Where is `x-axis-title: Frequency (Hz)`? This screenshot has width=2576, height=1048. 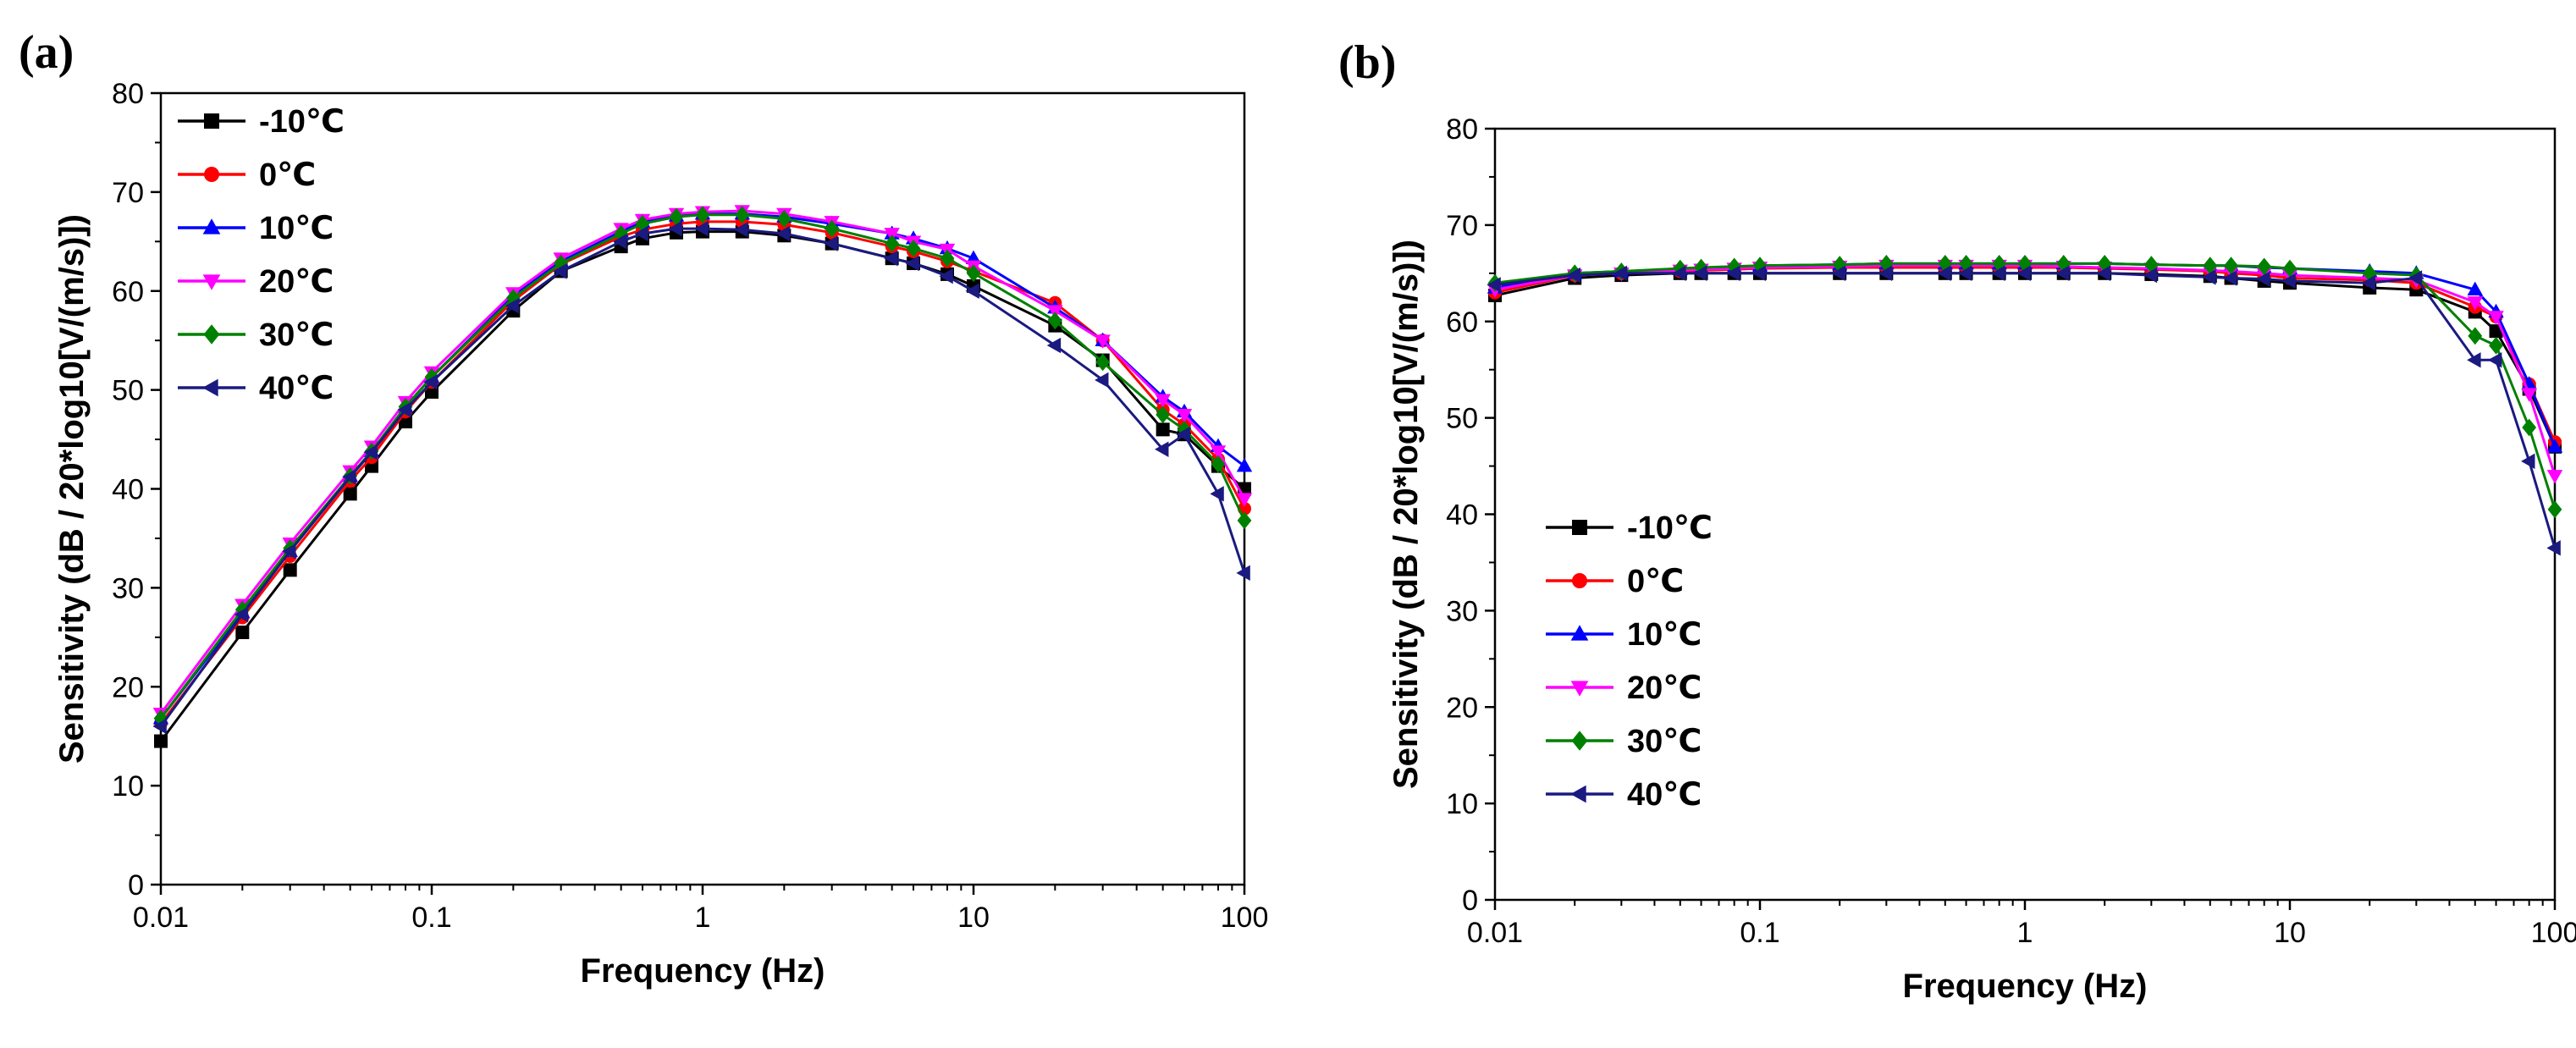 x-axis-title: Frequency (Hz) is located at coordinates (703, 971).